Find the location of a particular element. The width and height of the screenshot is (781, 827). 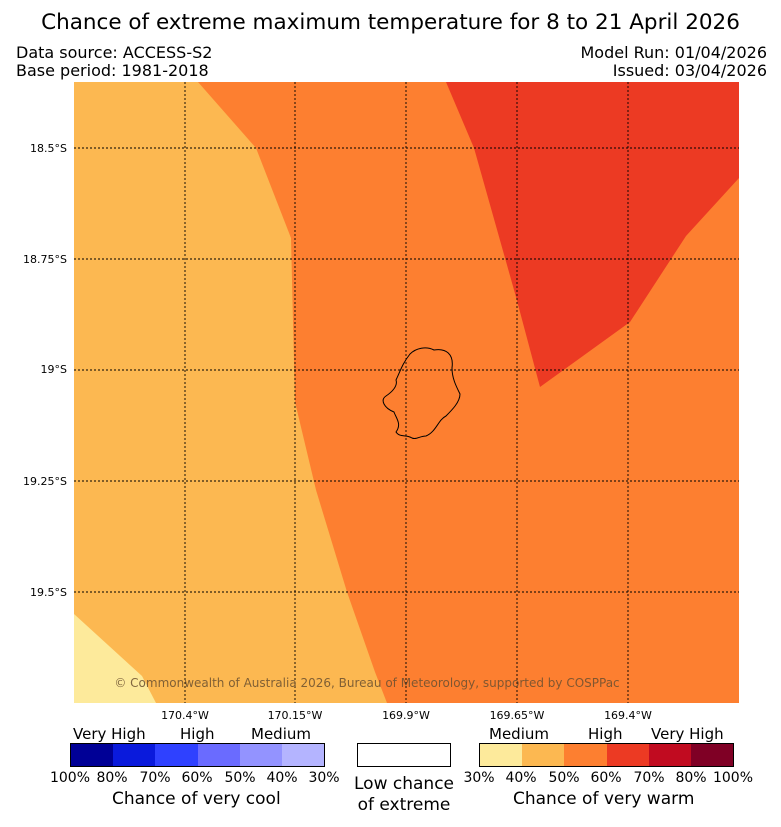

low-chance-caption: Low chance of extreme is located at coordinates (404, 795).